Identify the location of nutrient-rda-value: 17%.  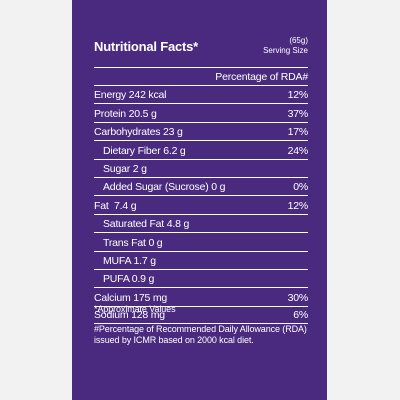
(298, 132).